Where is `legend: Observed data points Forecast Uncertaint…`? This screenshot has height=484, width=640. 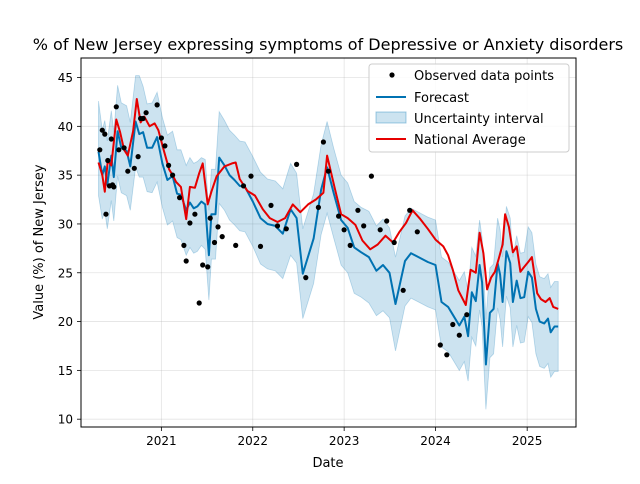 legend: Observed data points Forecast Uncertaint… is located at coordinates (469, 108).